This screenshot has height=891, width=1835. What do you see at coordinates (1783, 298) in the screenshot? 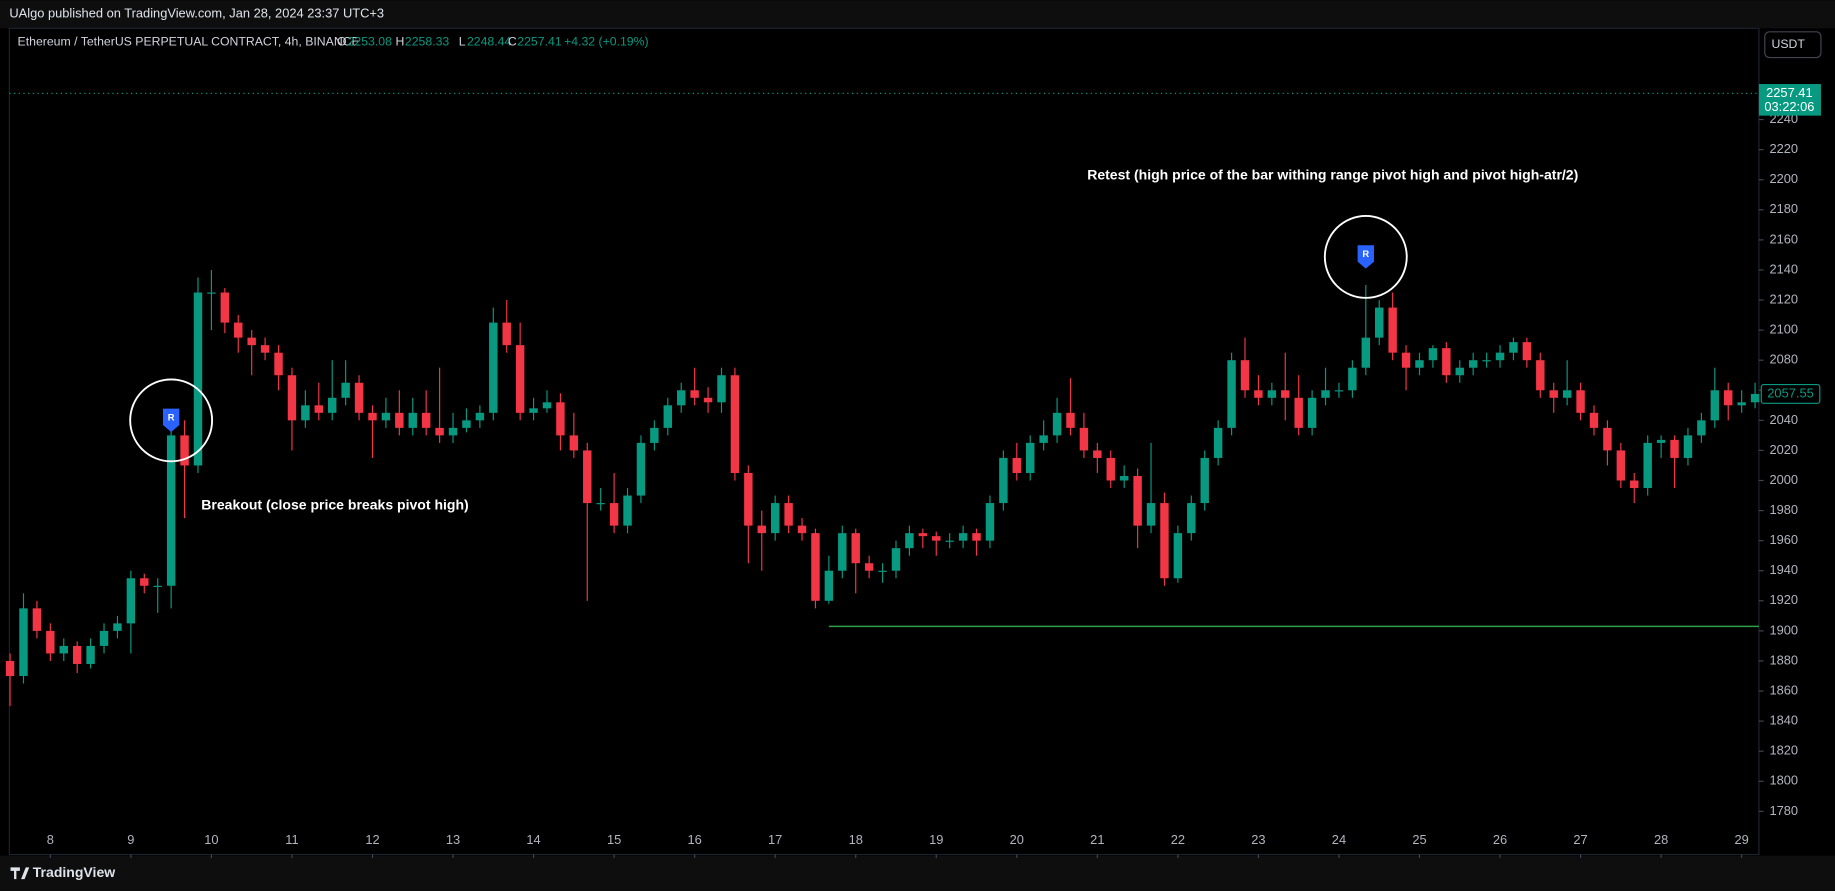
I see `y-tick-label: 2120` at bounding box center [1783, 298].